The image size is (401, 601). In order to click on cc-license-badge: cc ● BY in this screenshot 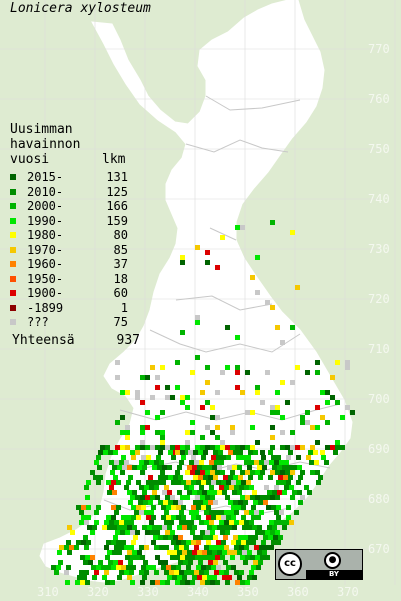, I will do `click(319, 564)`.